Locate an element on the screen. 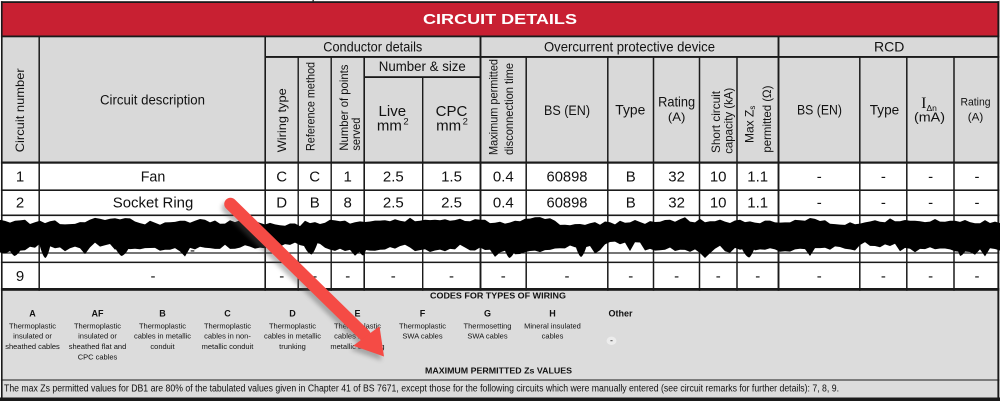 Image resolution: width=1000 pixels, height=401 pixels. svg-text: Socket Ring is located at coordinates (153, 202).